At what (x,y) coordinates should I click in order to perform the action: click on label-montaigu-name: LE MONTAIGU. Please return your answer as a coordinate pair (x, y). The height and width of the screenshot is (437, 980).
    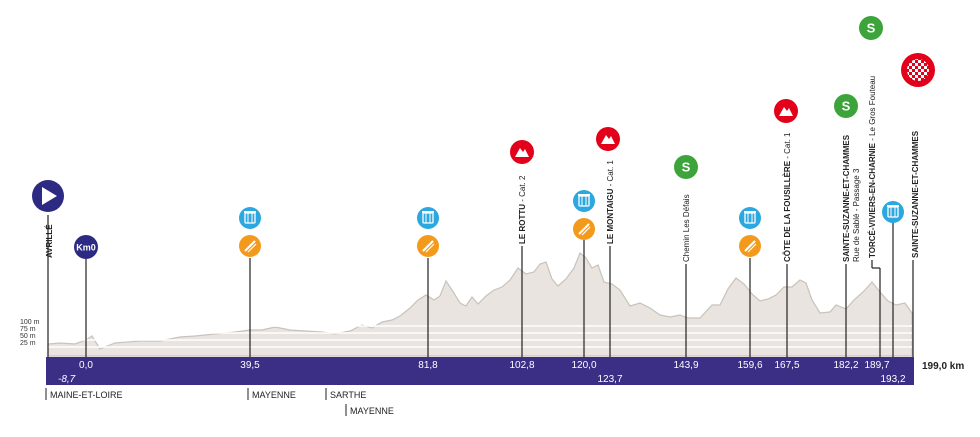
    Looking at the image, I should click on (610, 216).